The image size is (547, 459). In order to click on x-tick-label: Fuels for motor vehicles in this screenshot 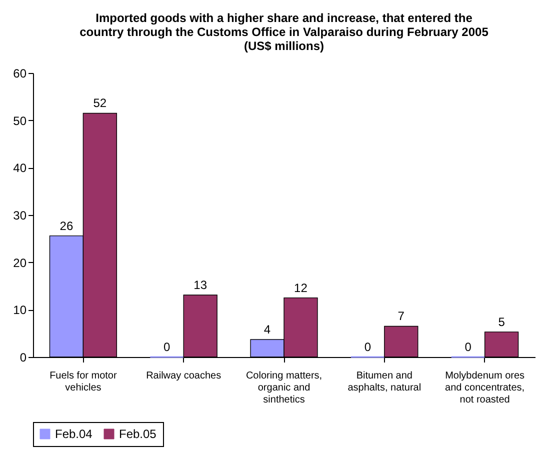, I will do `click(84, 382)`.